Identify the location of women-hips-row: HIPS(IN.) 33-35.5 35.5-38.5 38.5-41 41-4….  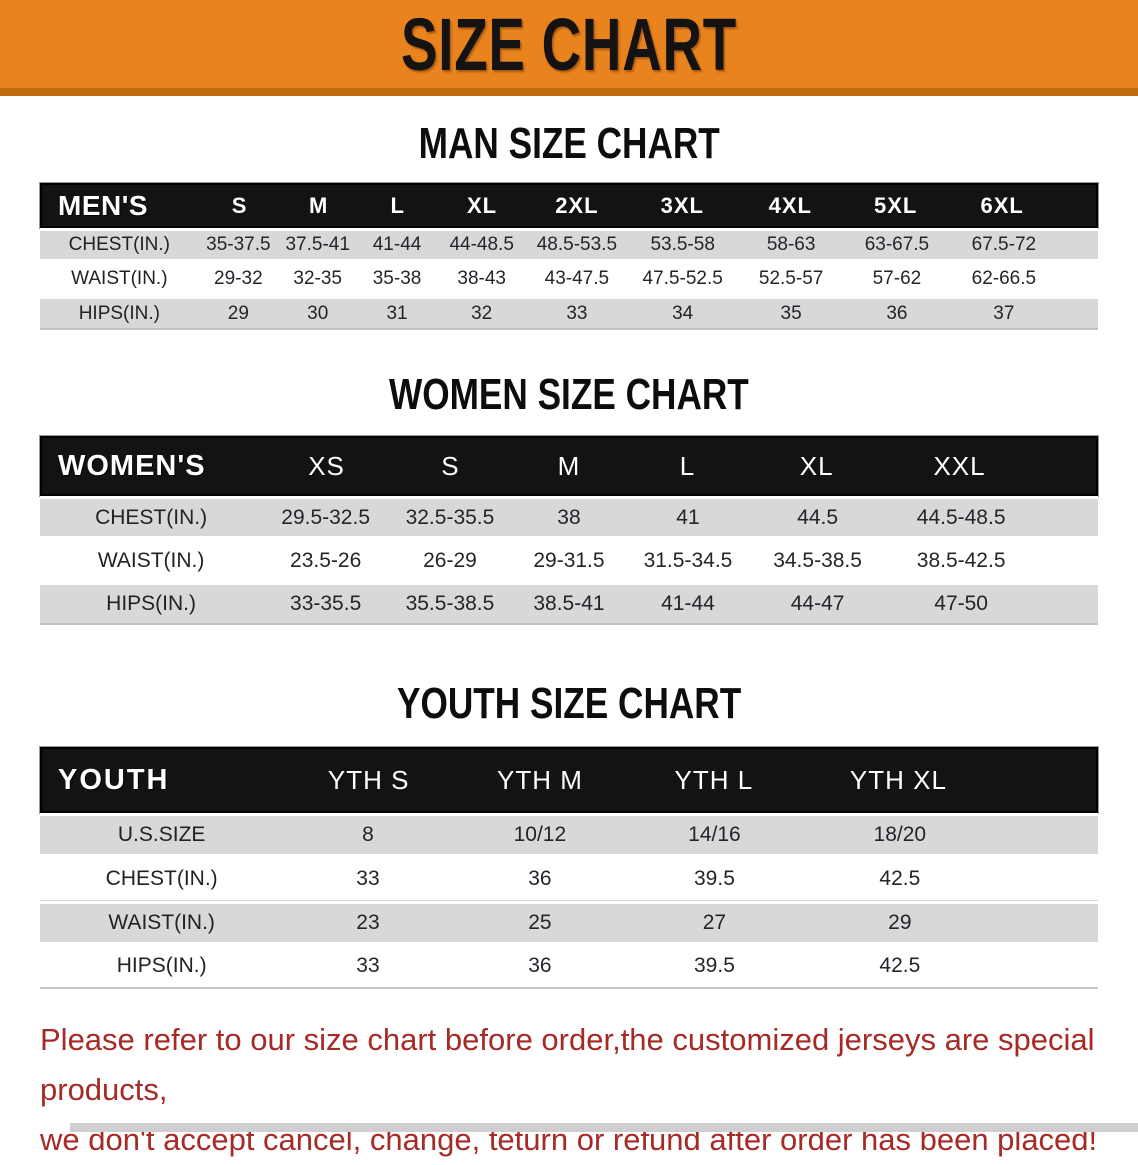
(569, 603).